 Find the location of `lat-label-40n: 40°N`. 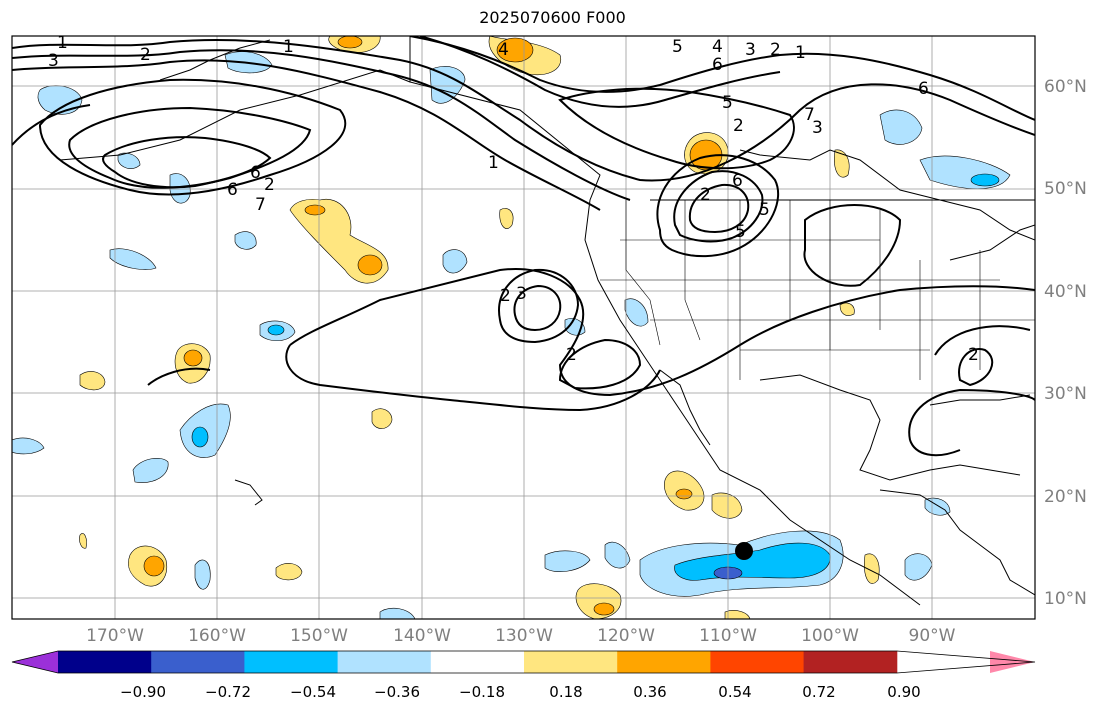

lat-label-40n: 40°N is located at coordinates (1065, 292).